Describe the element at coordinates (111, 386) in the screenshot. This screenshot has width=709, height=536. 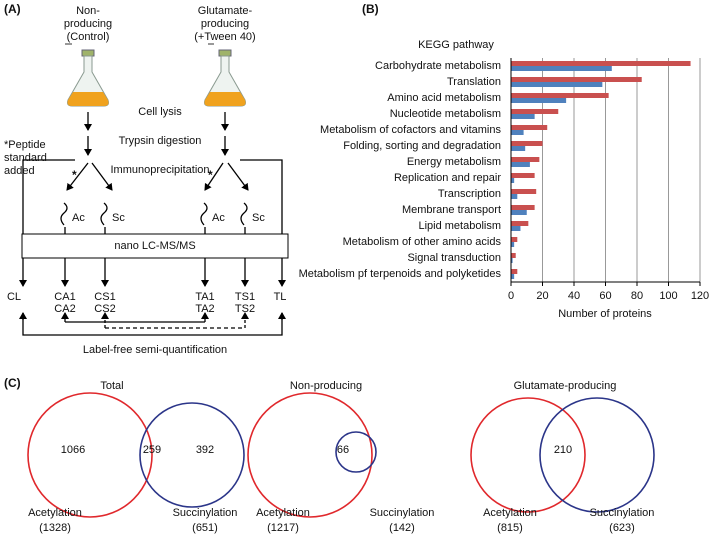
I see `venn-title: Total` at that location.